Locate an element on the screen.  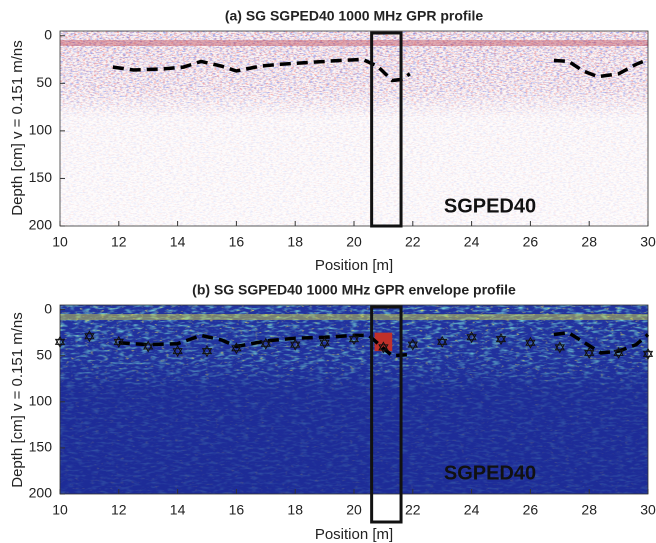
y-tick-label: 50 is located at coordinates (44, 354).